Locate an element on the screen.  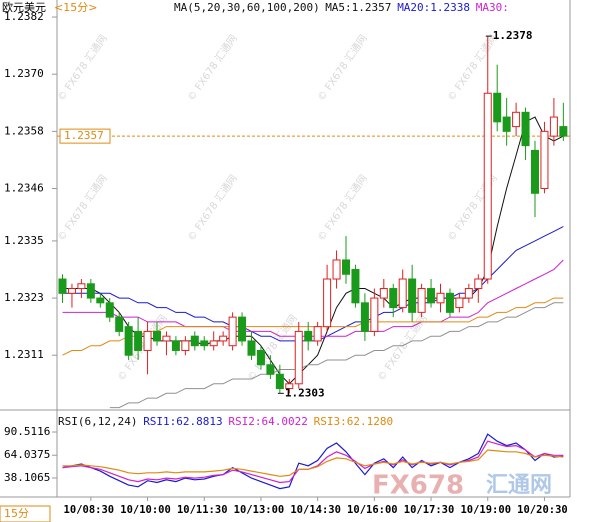
y-tick-label: 1.2335 is located at coordinates (24, 240).